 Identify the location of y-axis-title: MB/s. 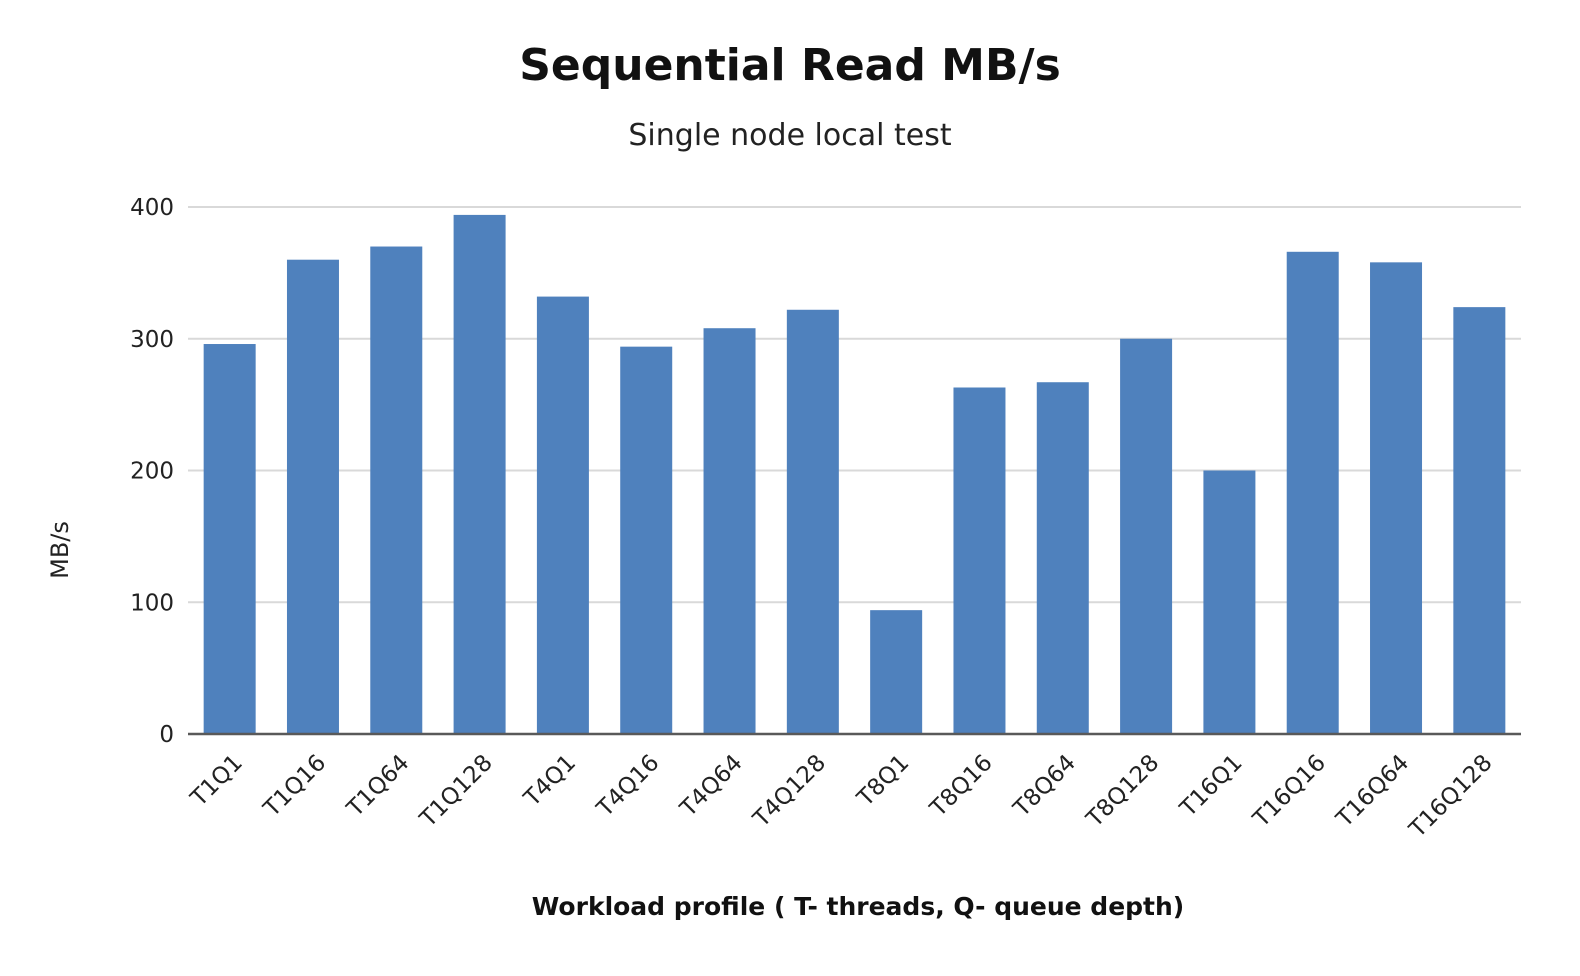
(60, 550).